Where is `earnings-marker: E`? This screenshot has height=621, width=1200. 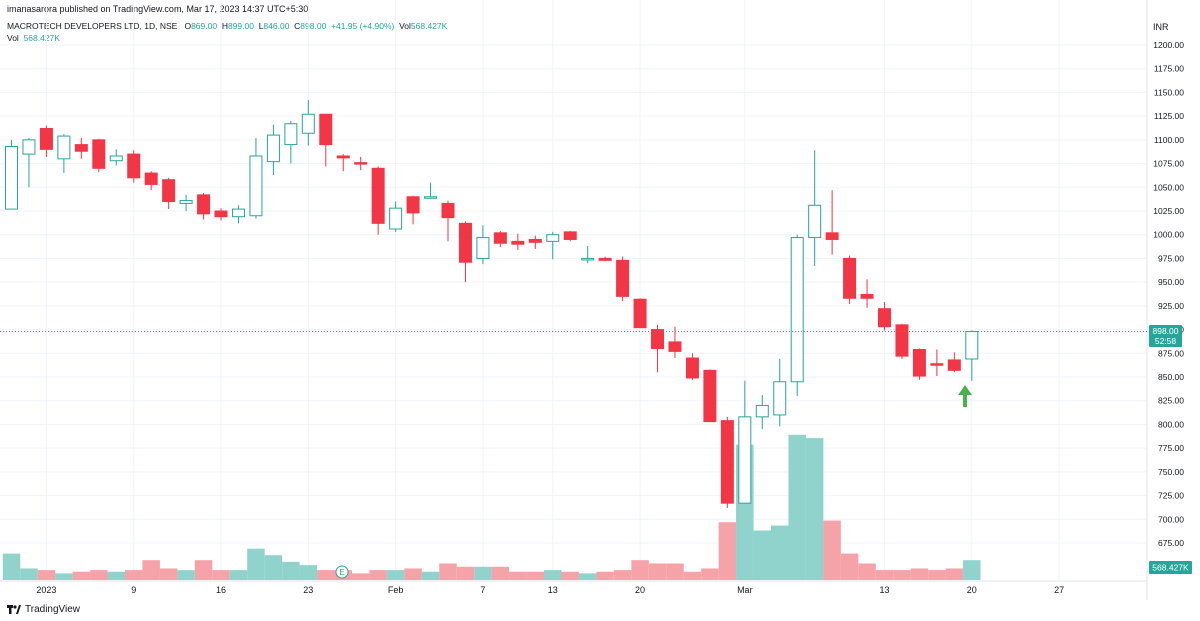 earnings-marker: E is located at coordinates (342, 572).